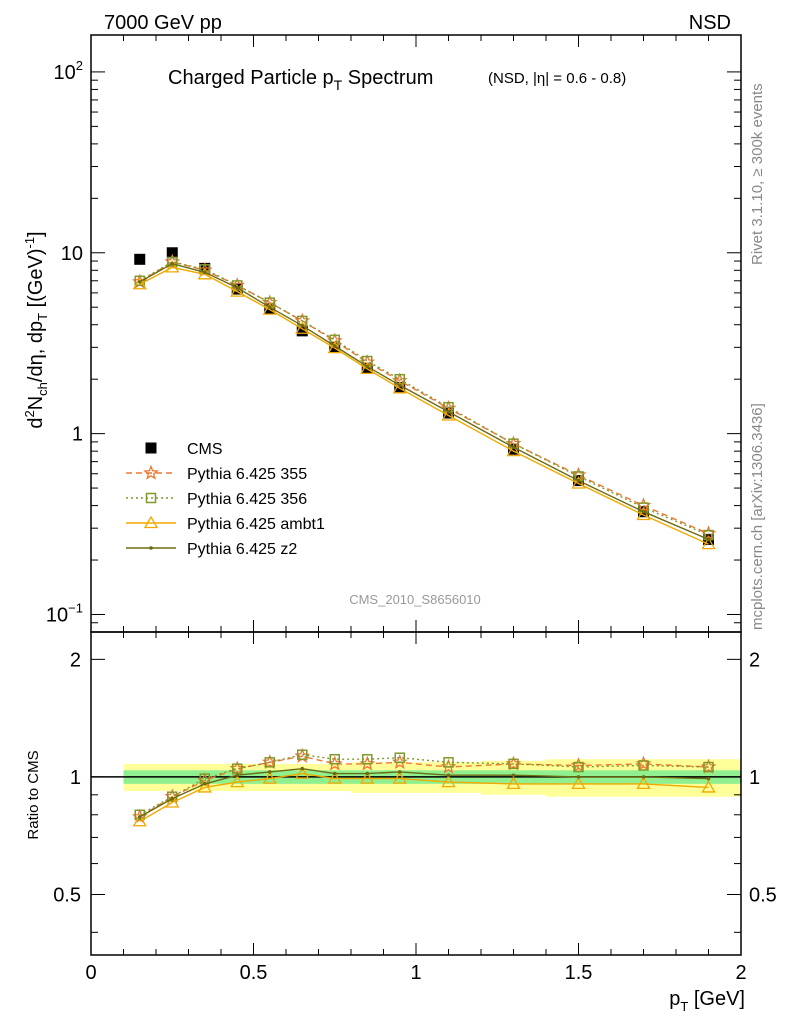  I want to click on legend-label: Pythia 6.425 356, so click(247, 499).